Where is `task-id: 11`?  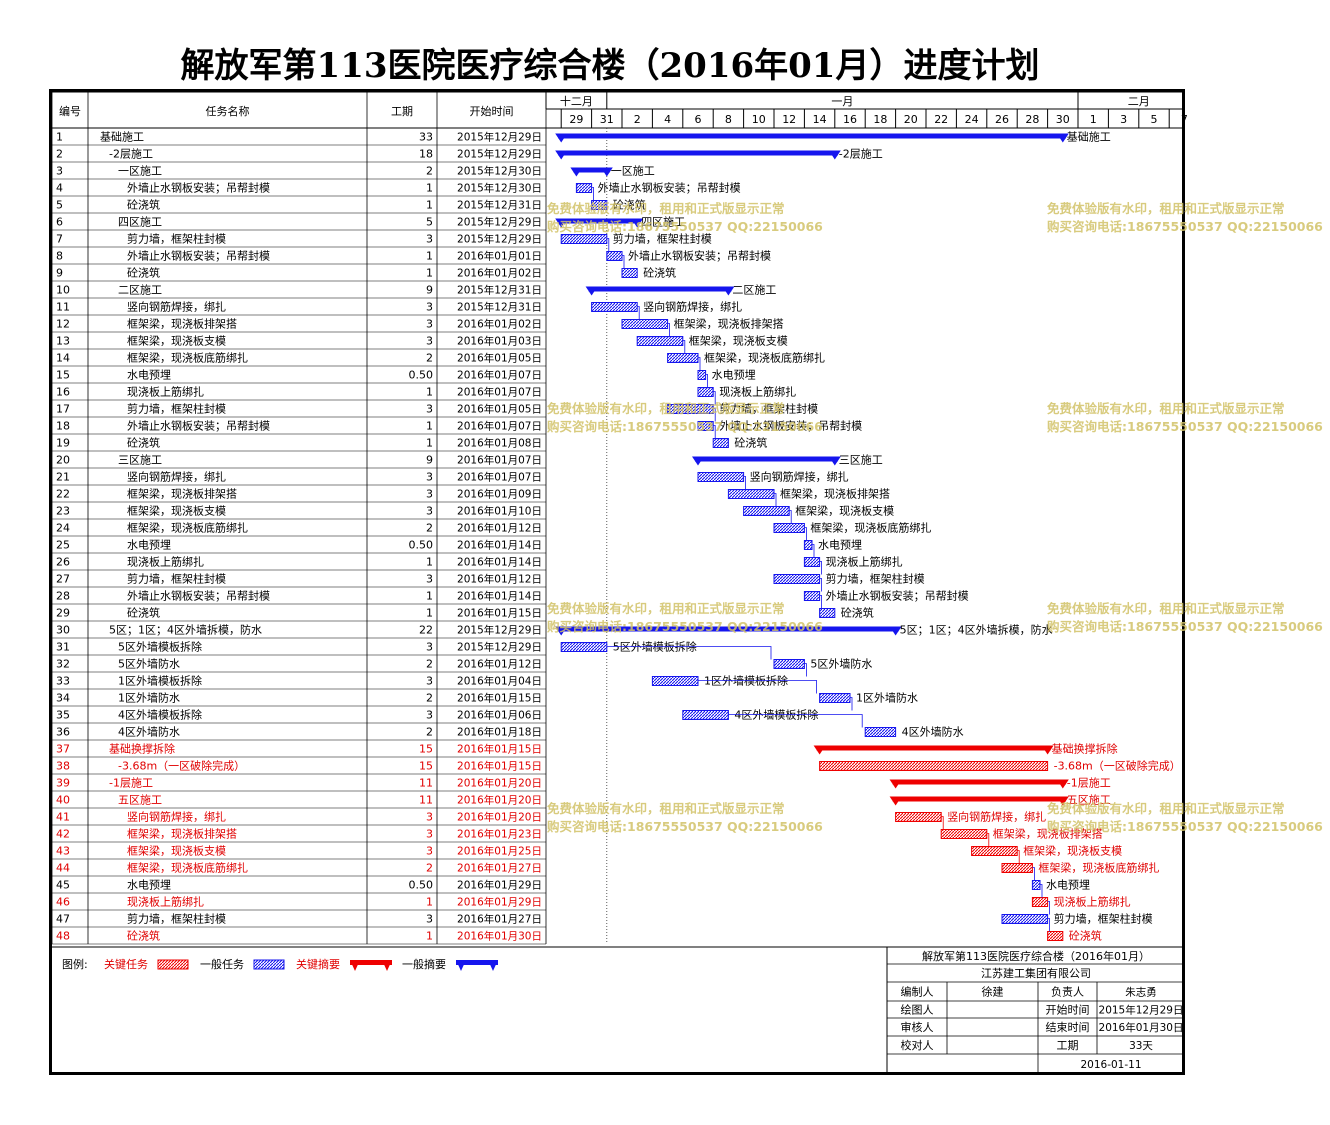
task-id: 11 is located at coordinates (63, 307).